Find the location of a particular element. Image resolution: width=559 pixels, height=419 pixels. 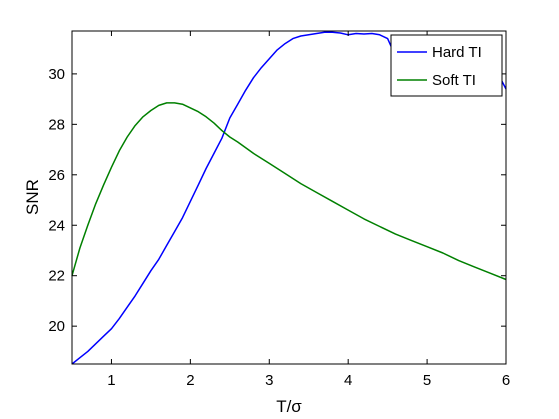

x-tick-label: 1 is located at coordinates (111, 380).